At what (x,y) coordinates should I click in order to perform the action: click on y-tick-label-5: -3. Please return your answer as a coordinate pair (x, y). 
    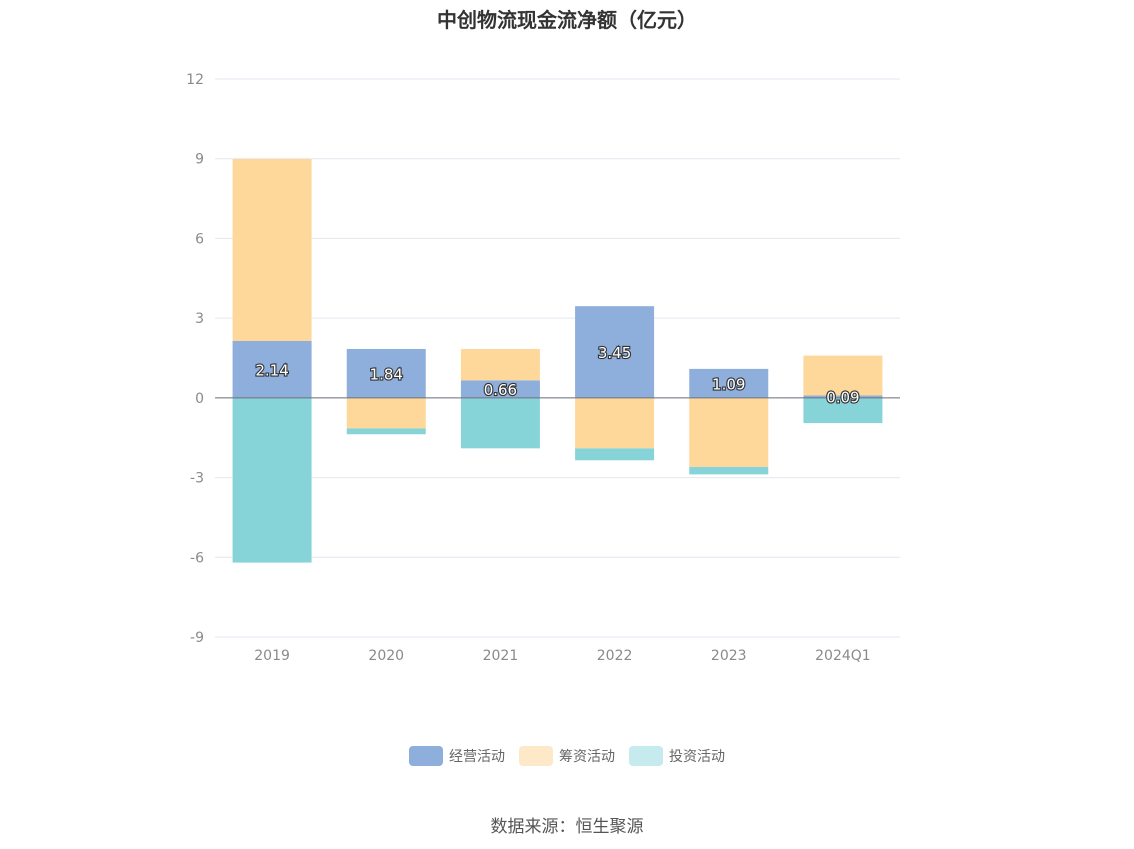
    Looking at the image, I should click on (197, 479).